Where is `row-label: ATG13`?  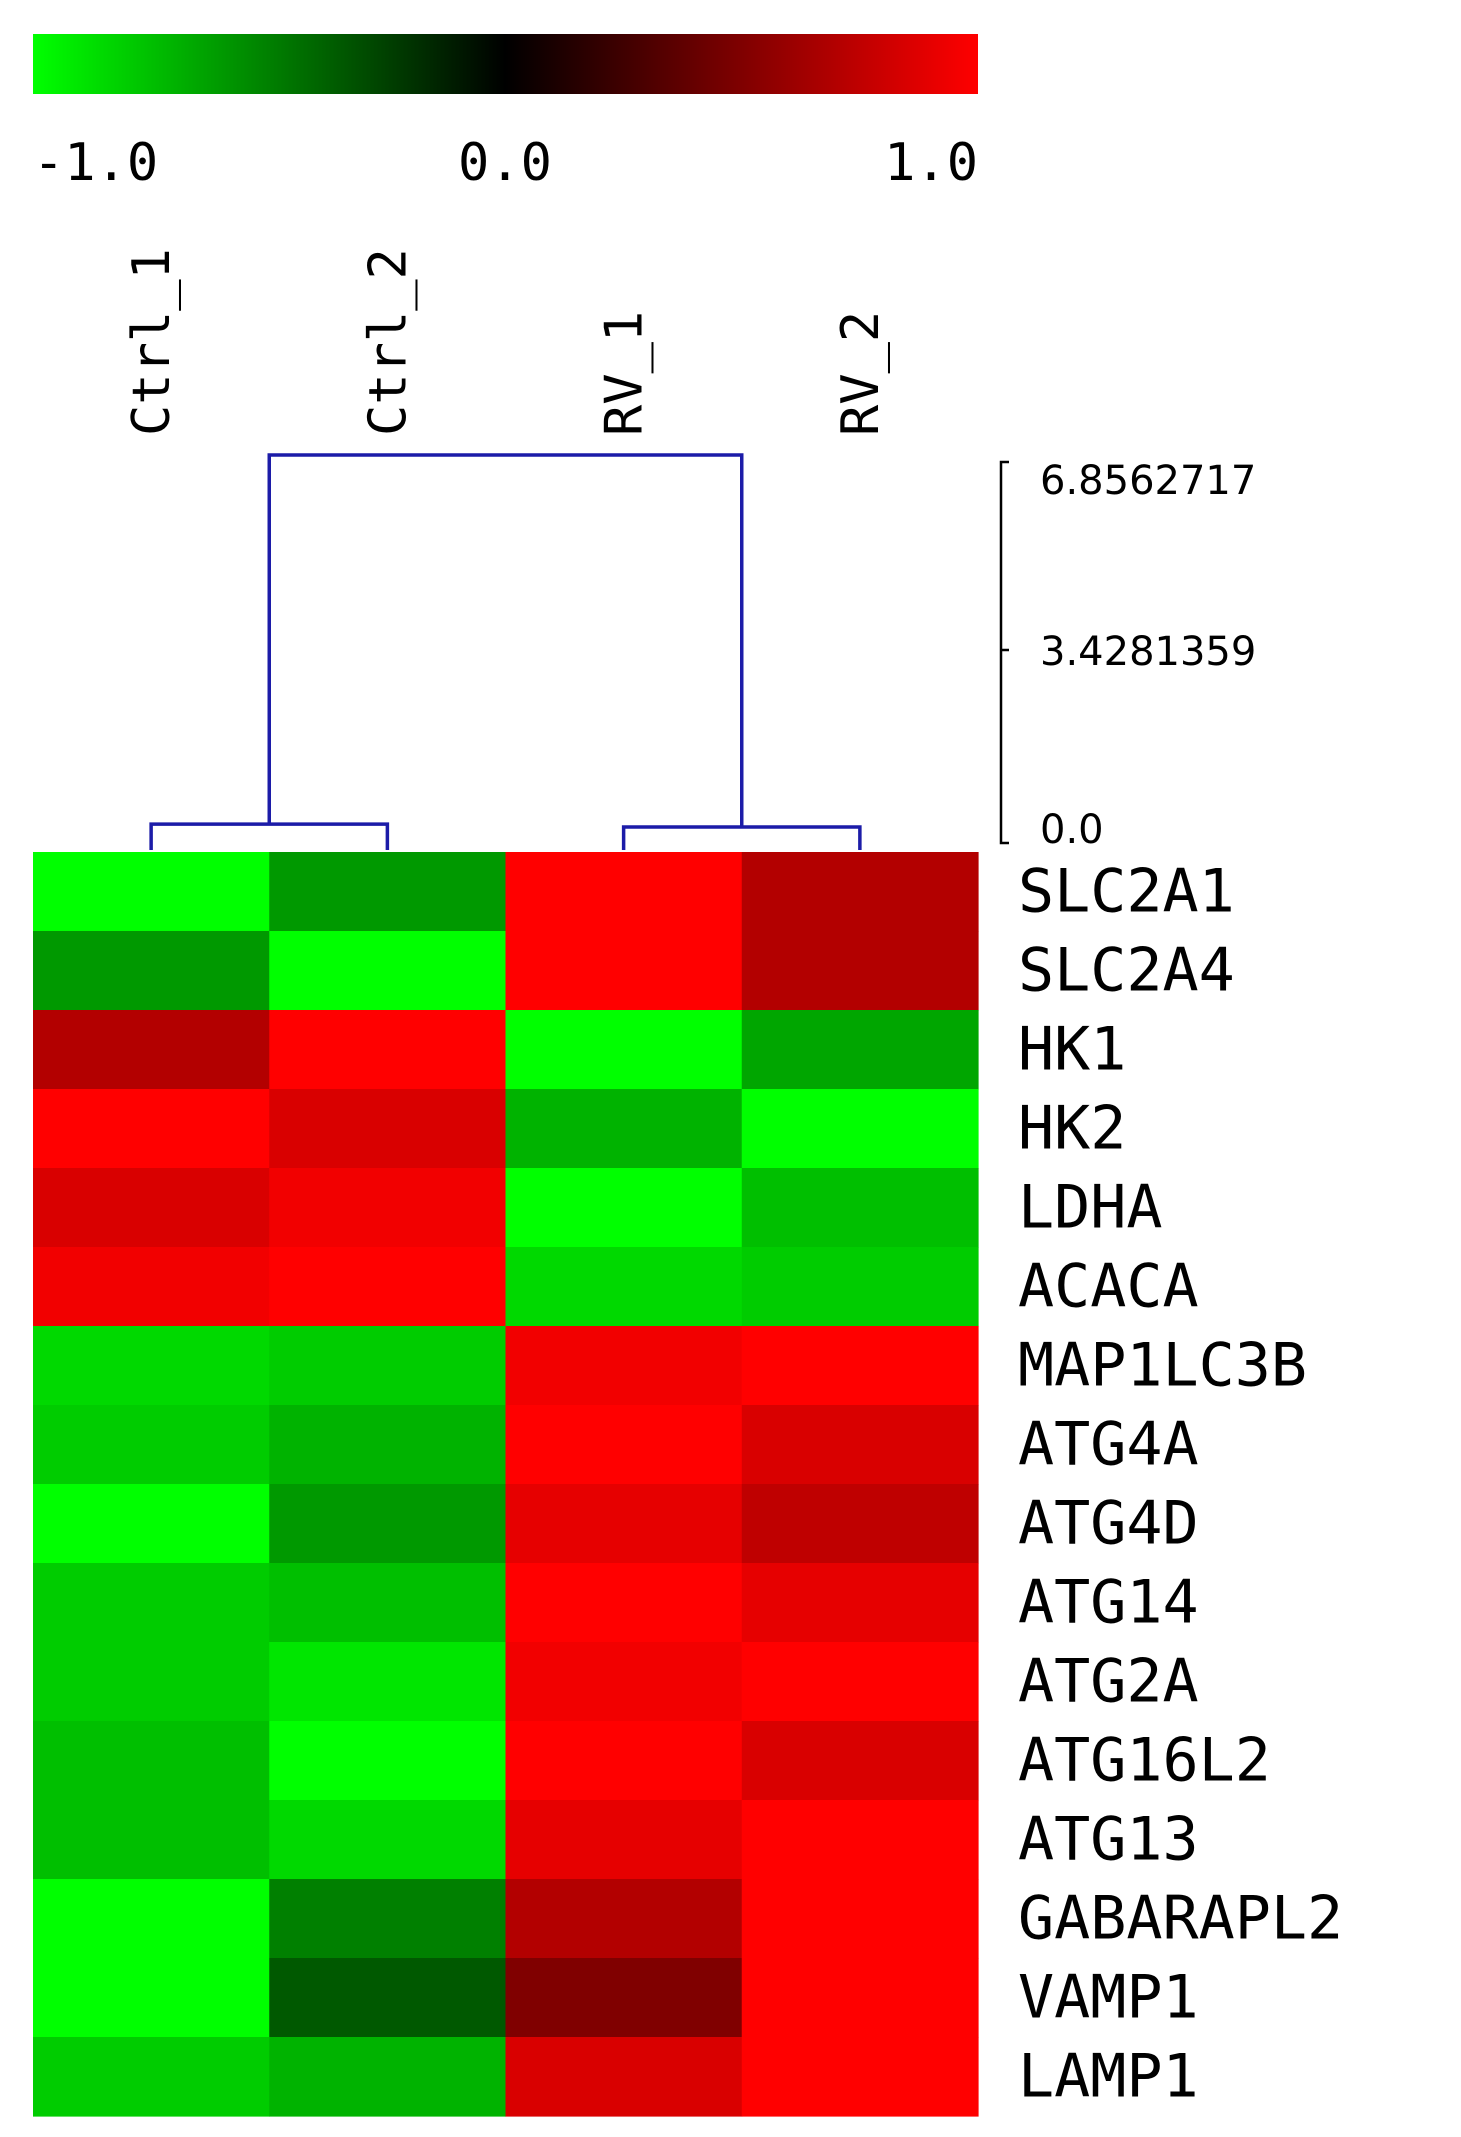
row-label: ATG13 is located at coordinates (1108, 1840).